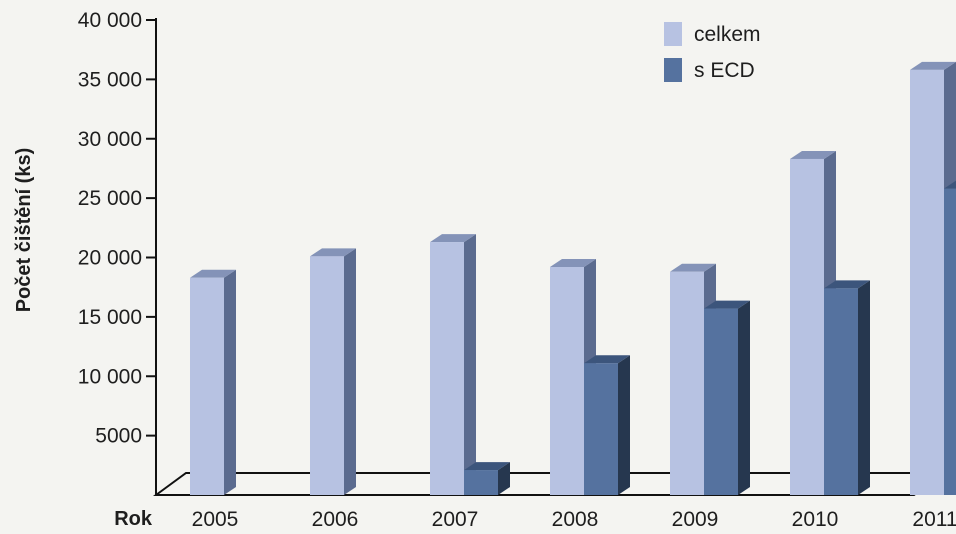 The height and width of the screenshot is (534, 956). Describe the element at coordinates (712, 52) in the screenshot. I see `legend: celkem s ECD` at that location.